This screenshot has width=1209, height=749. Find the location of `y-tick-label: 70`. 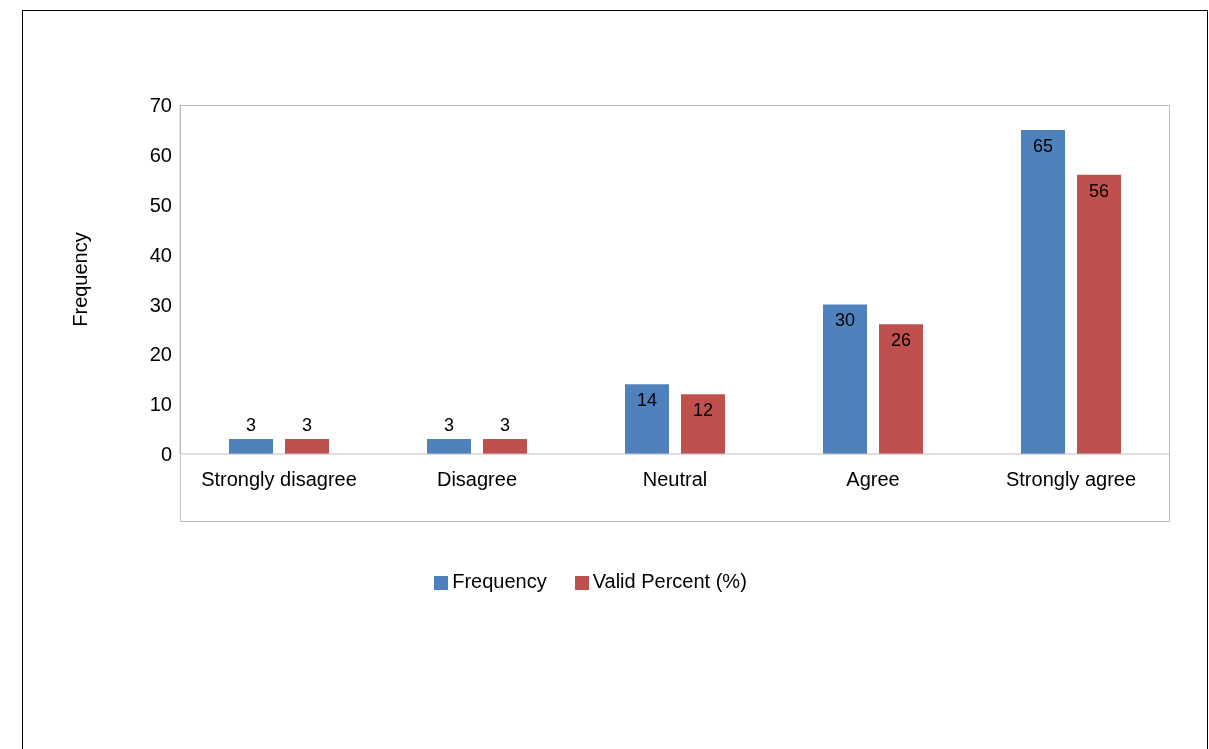

y-tick-label: 70 is located at coordinates (160, 105).